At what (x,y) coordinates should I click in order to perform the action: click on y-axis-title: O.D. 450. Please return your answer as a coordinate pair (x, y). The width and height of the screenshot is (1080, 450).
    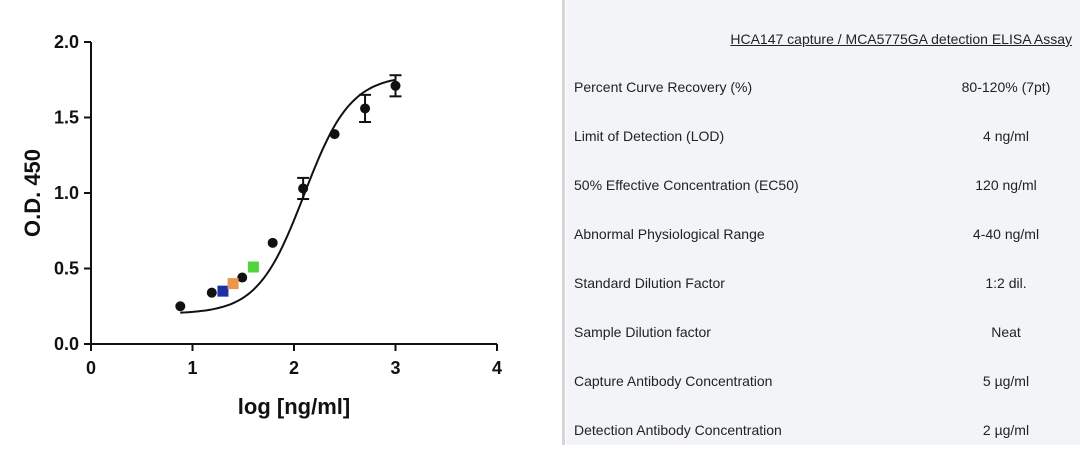
    Looking at the image, I should click on (32, 193).